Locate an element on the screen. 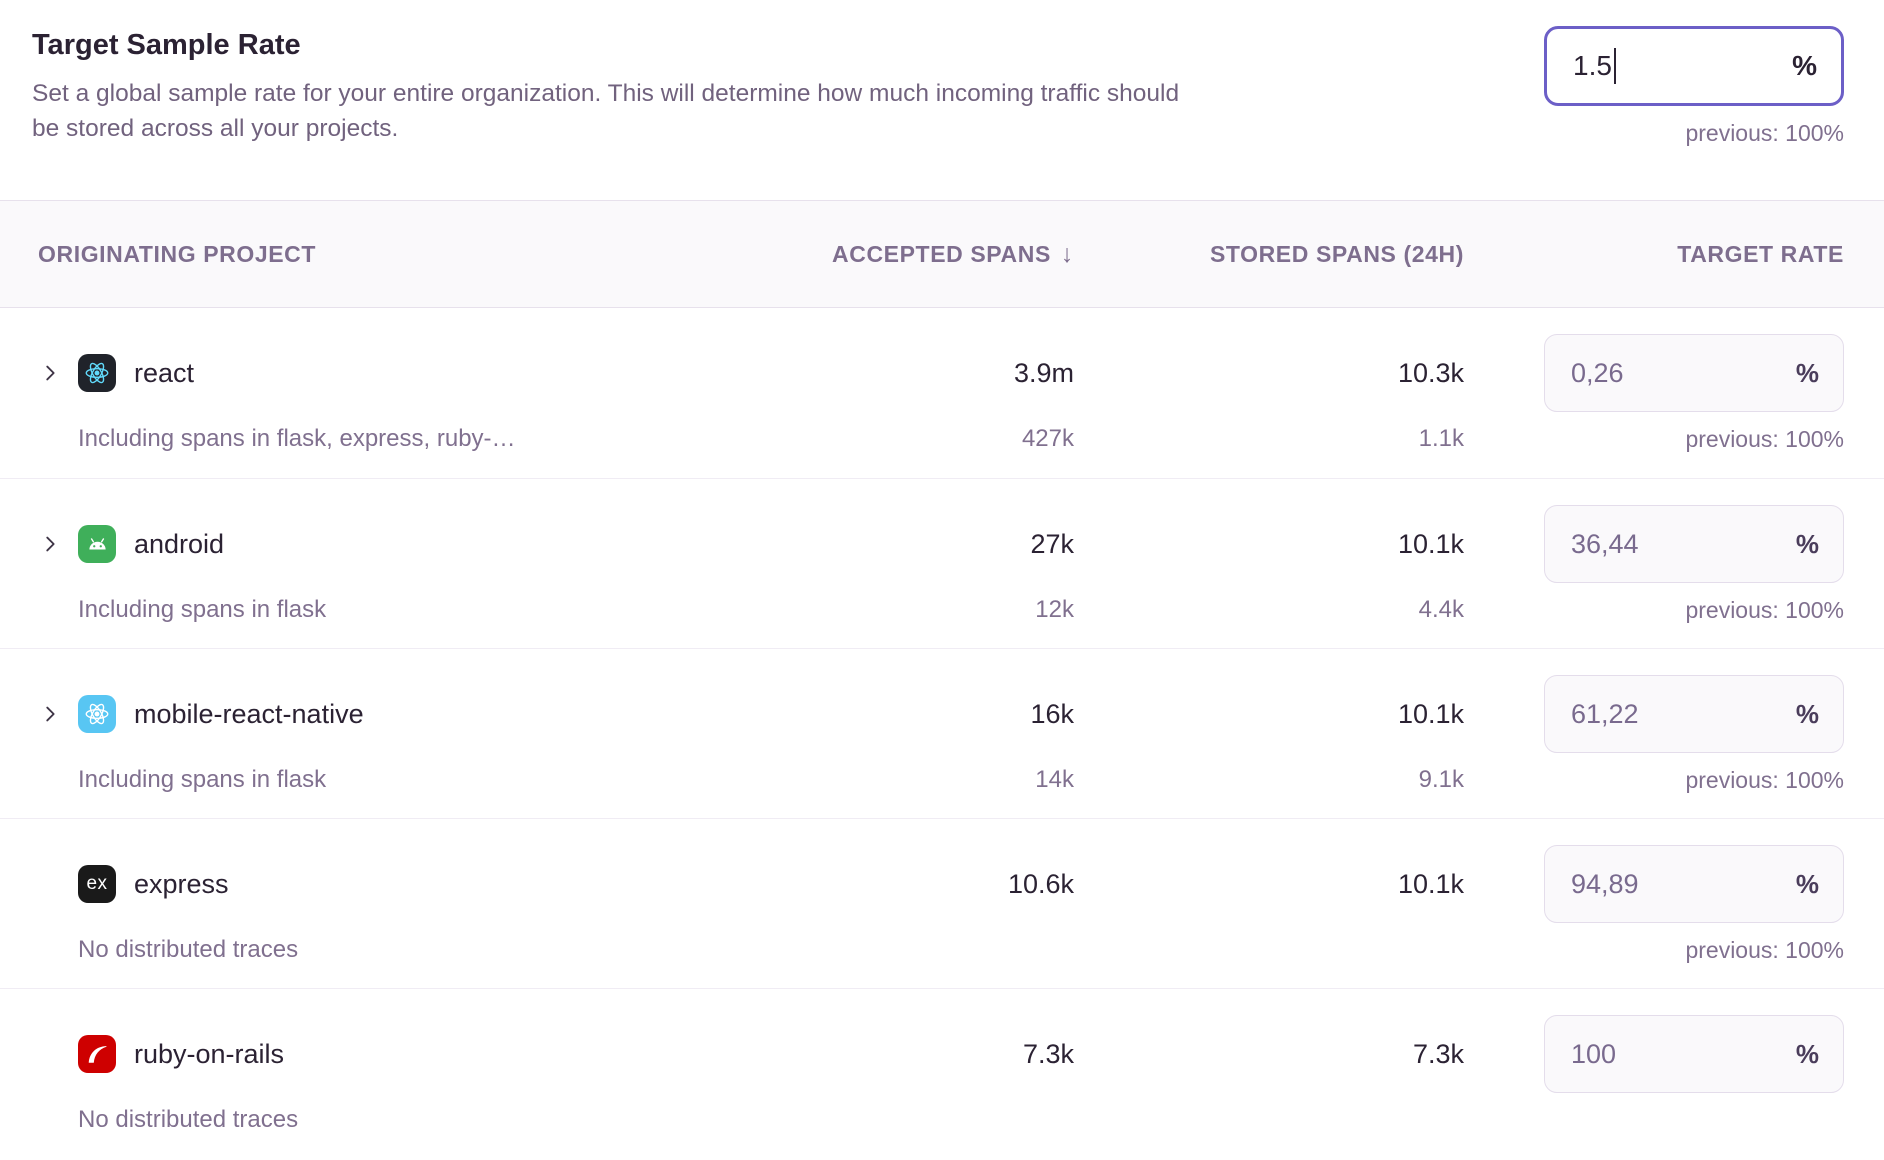 The width and height of the screenshot is (1884, 1160). accepted-spans-value: 3.9m is located at coordinates (1043, 372).